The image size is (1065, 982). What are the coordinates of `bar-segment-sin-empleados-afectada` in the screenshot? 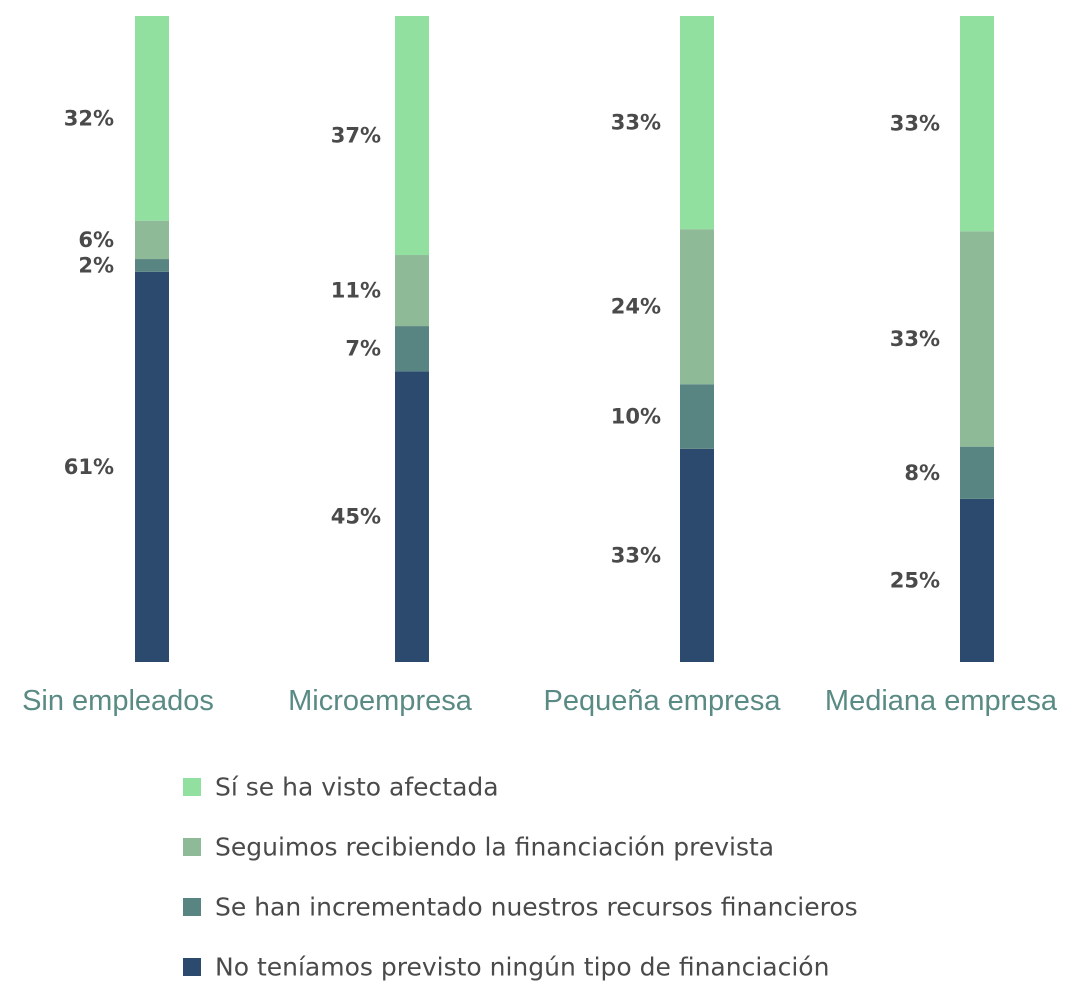 It's located at (152, 118).